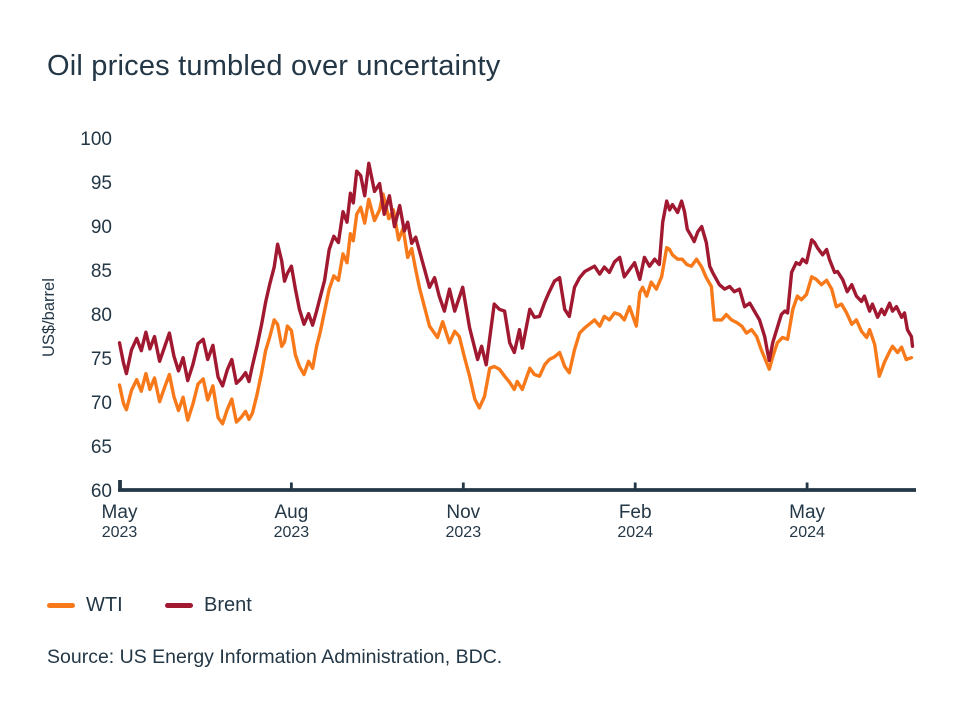 This screenshot has width=960, height=720. I want to click on y-axis-label: US$/barrel, so click(49, 317).